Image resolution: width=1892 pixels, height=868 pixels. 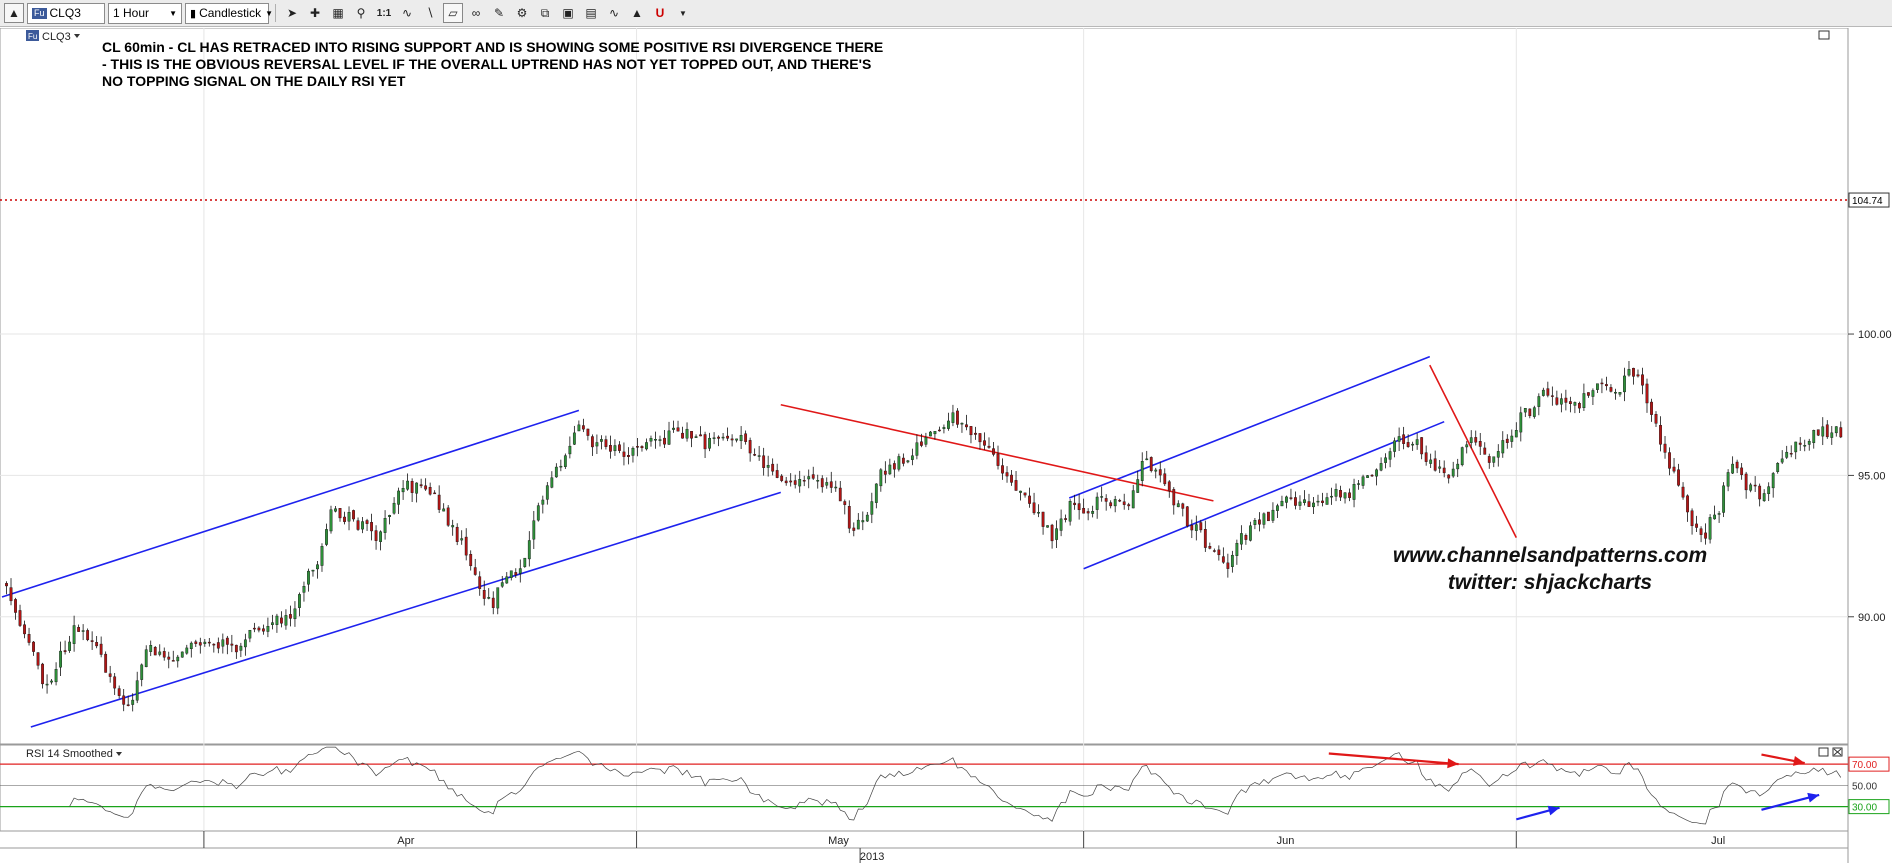 What do you see at coordinates (361, 13) in the screenshot?
I see `zoom-tool-button: ⚲` at bounding box center [361, 13].